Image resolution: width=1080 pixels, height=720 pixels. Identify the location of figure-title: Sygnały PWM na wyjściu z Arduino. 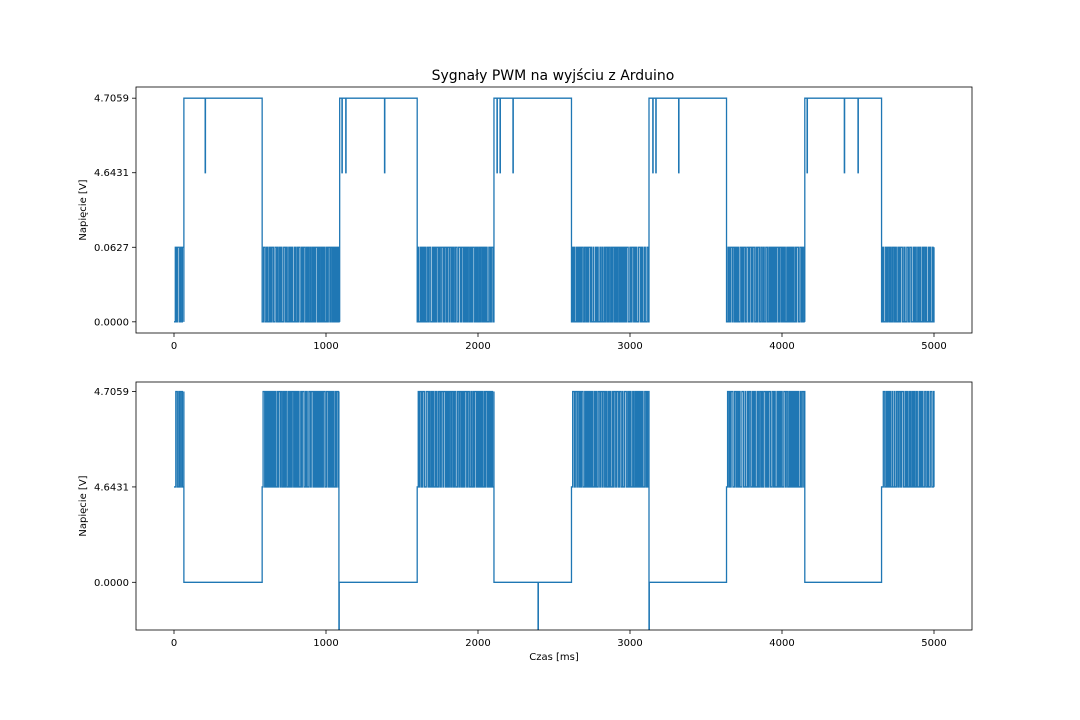
(553, 76).